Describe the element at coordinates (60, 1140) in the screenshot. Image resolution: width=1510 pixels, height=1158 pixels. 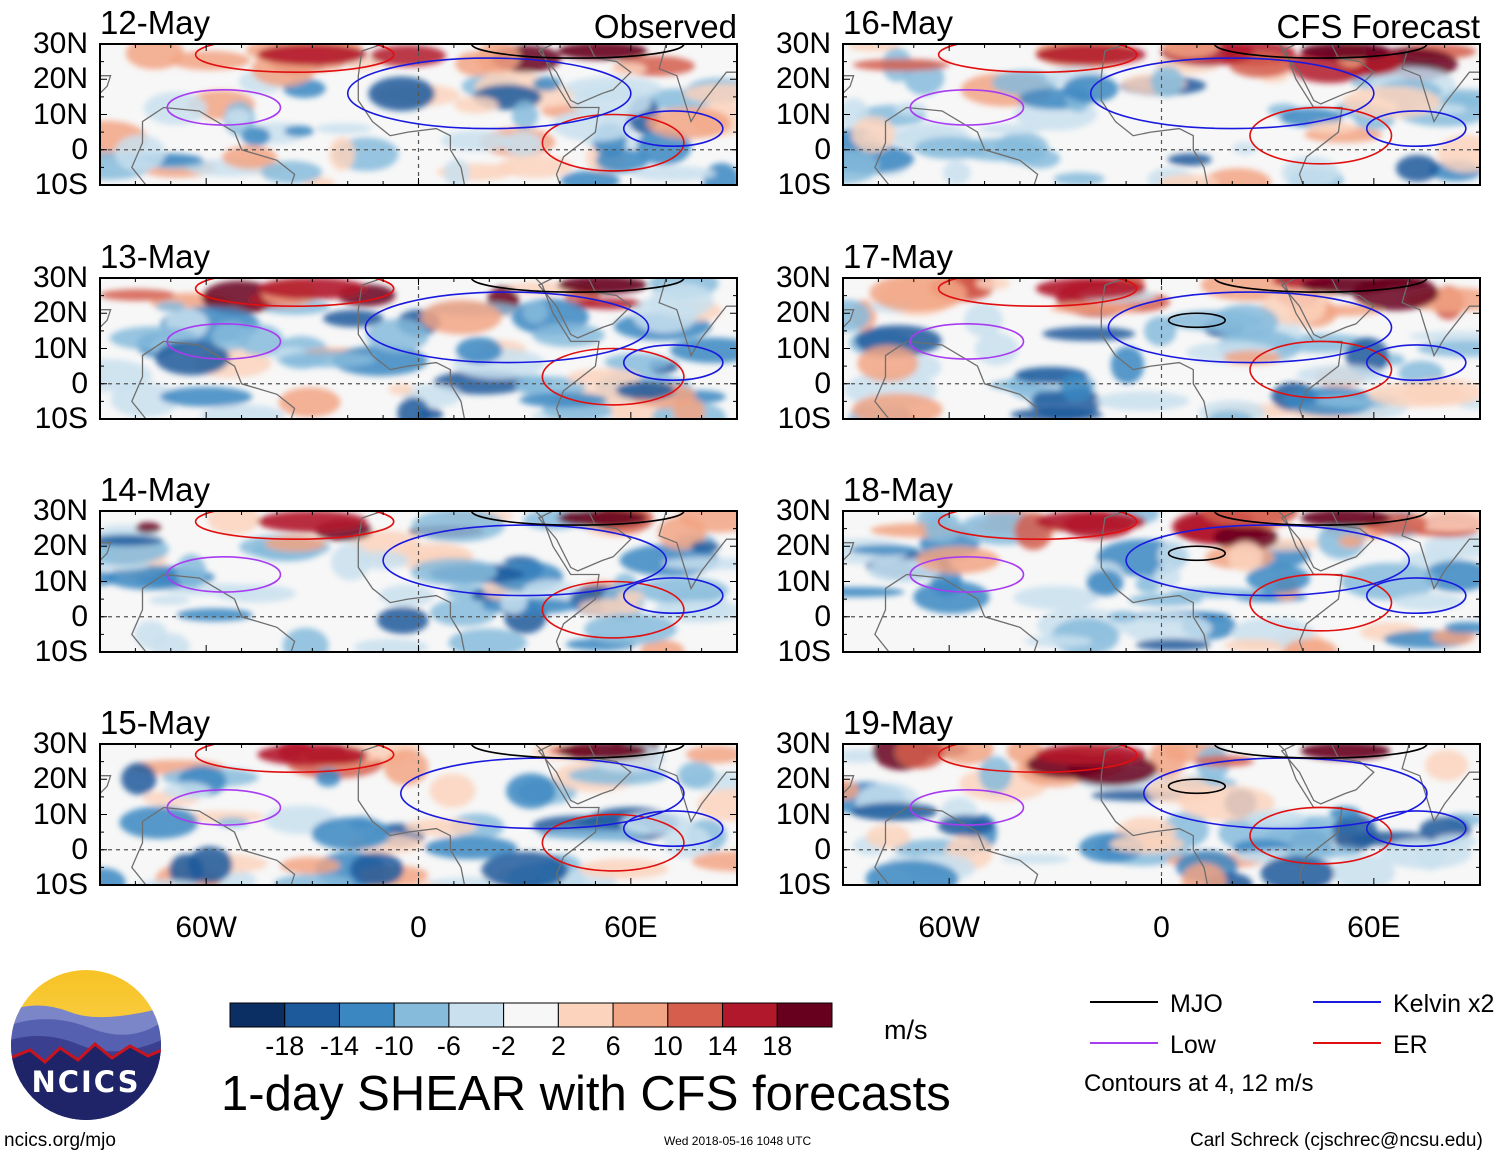
I see `footer-link: ncics.org/mjo` at that location.